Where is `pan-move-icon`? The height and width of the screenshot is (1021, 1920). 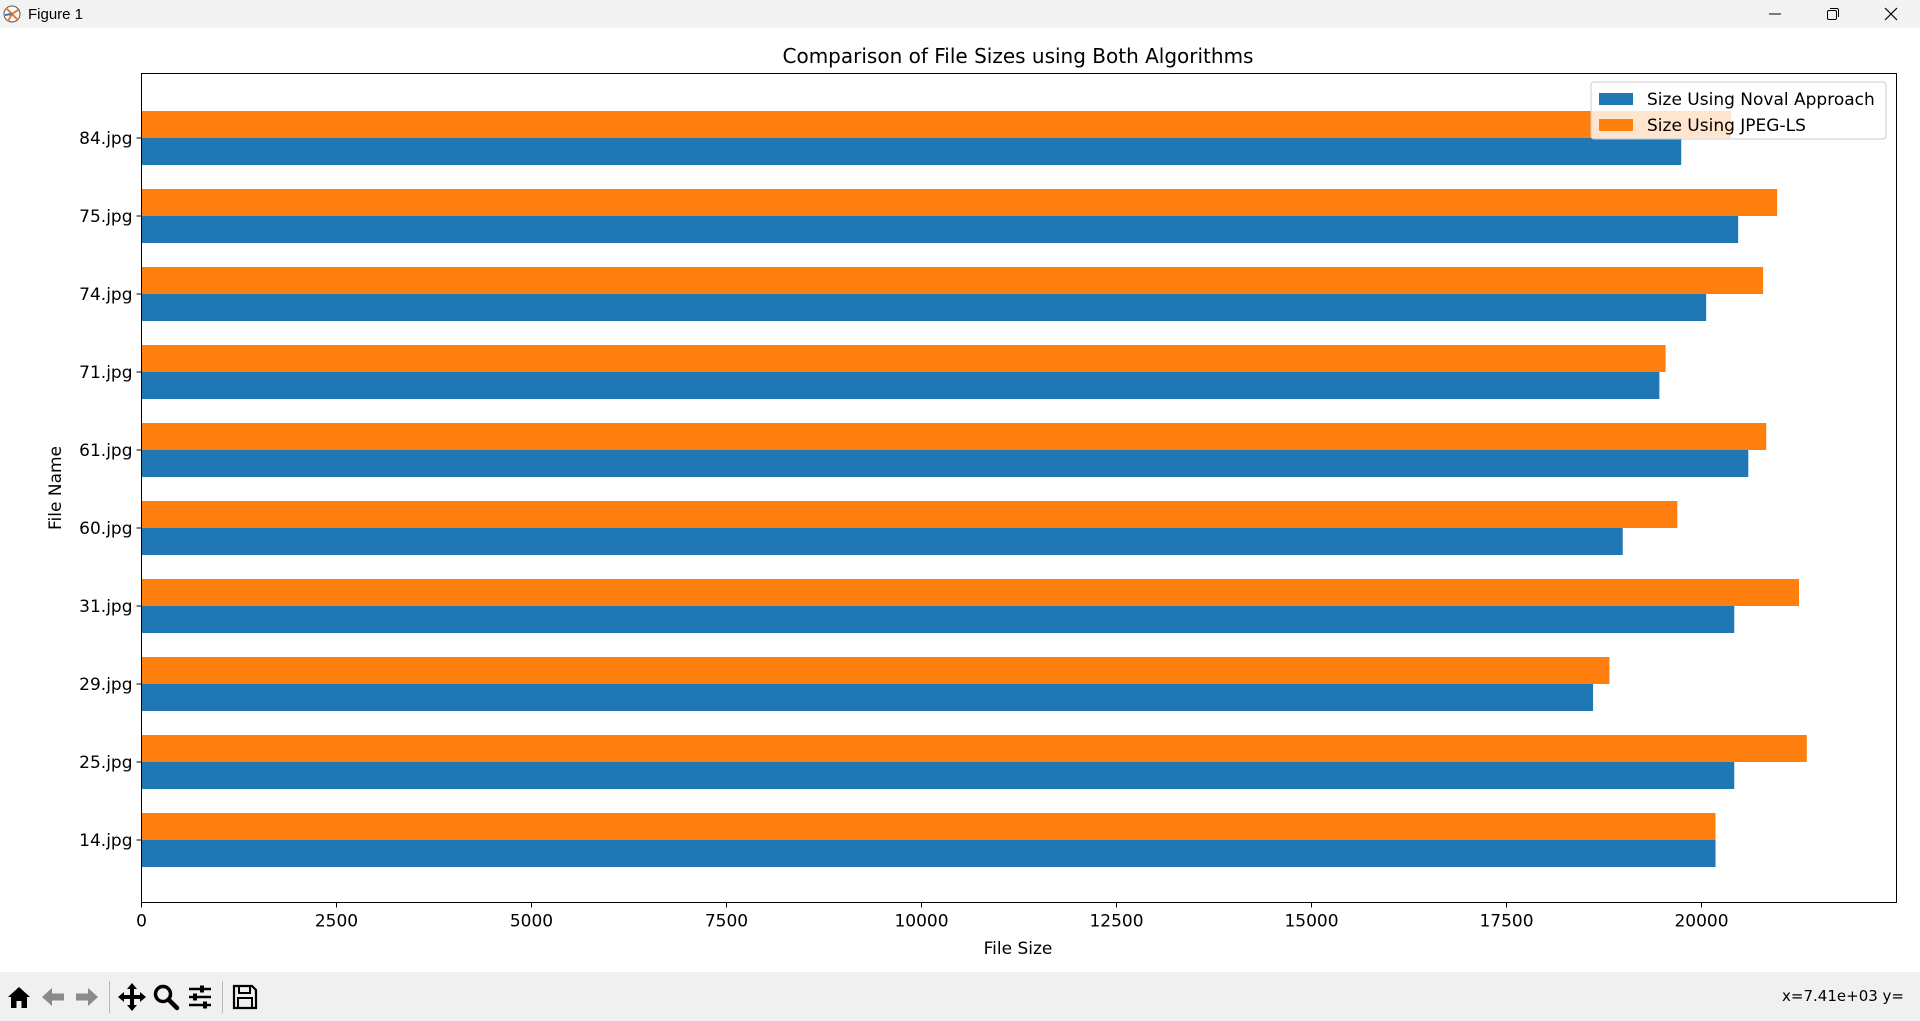 pan-move-icon is located at coordinates (132, 996).